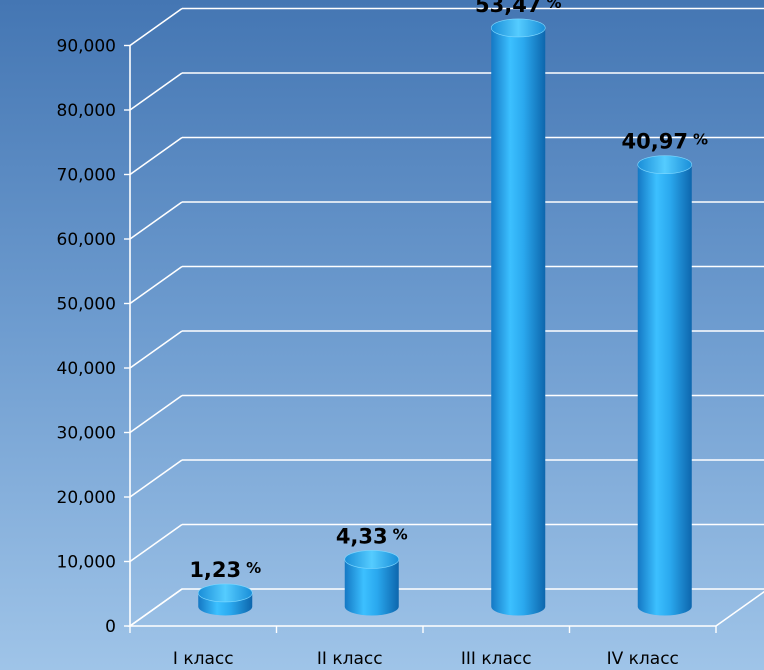 The height and width of the screenshot is (670, 764). I want to click on y-tick-label: 70,000, so click(86, 176).